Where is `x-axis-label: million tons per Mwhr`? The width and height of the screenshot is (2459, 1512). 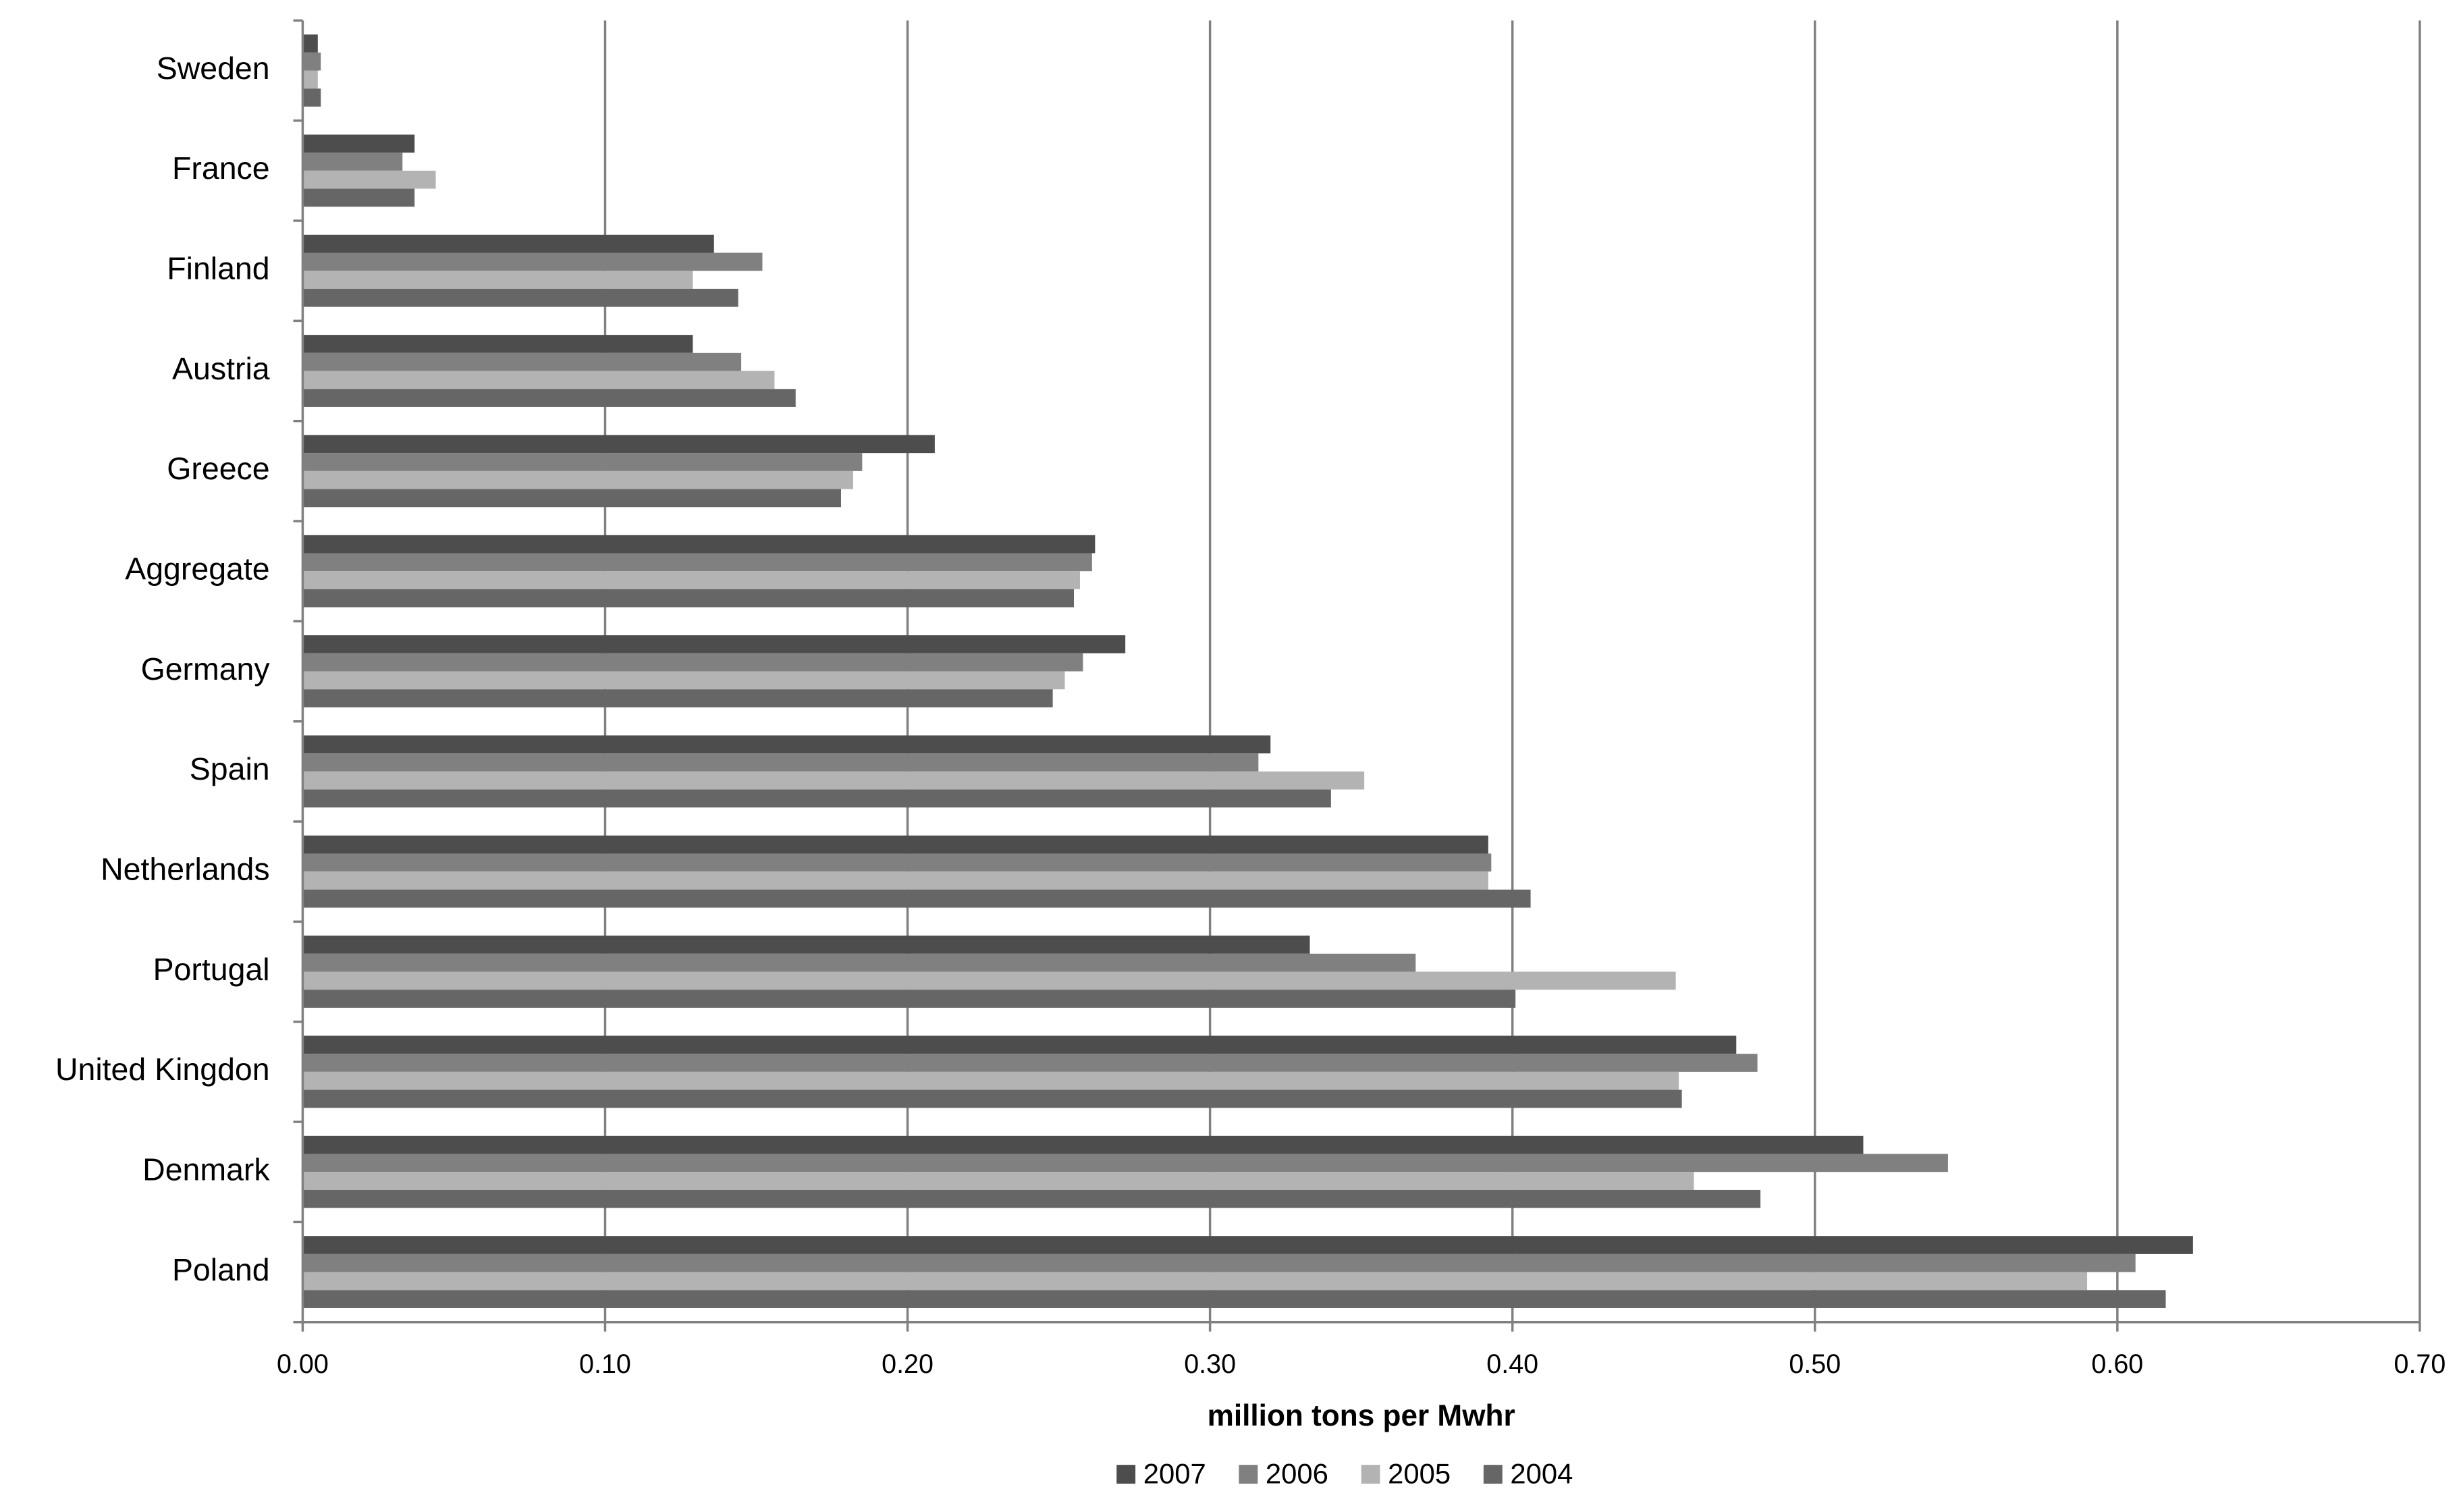 x-axis-label: million tons per Mwhr is located at coordinates (1361, 1415).